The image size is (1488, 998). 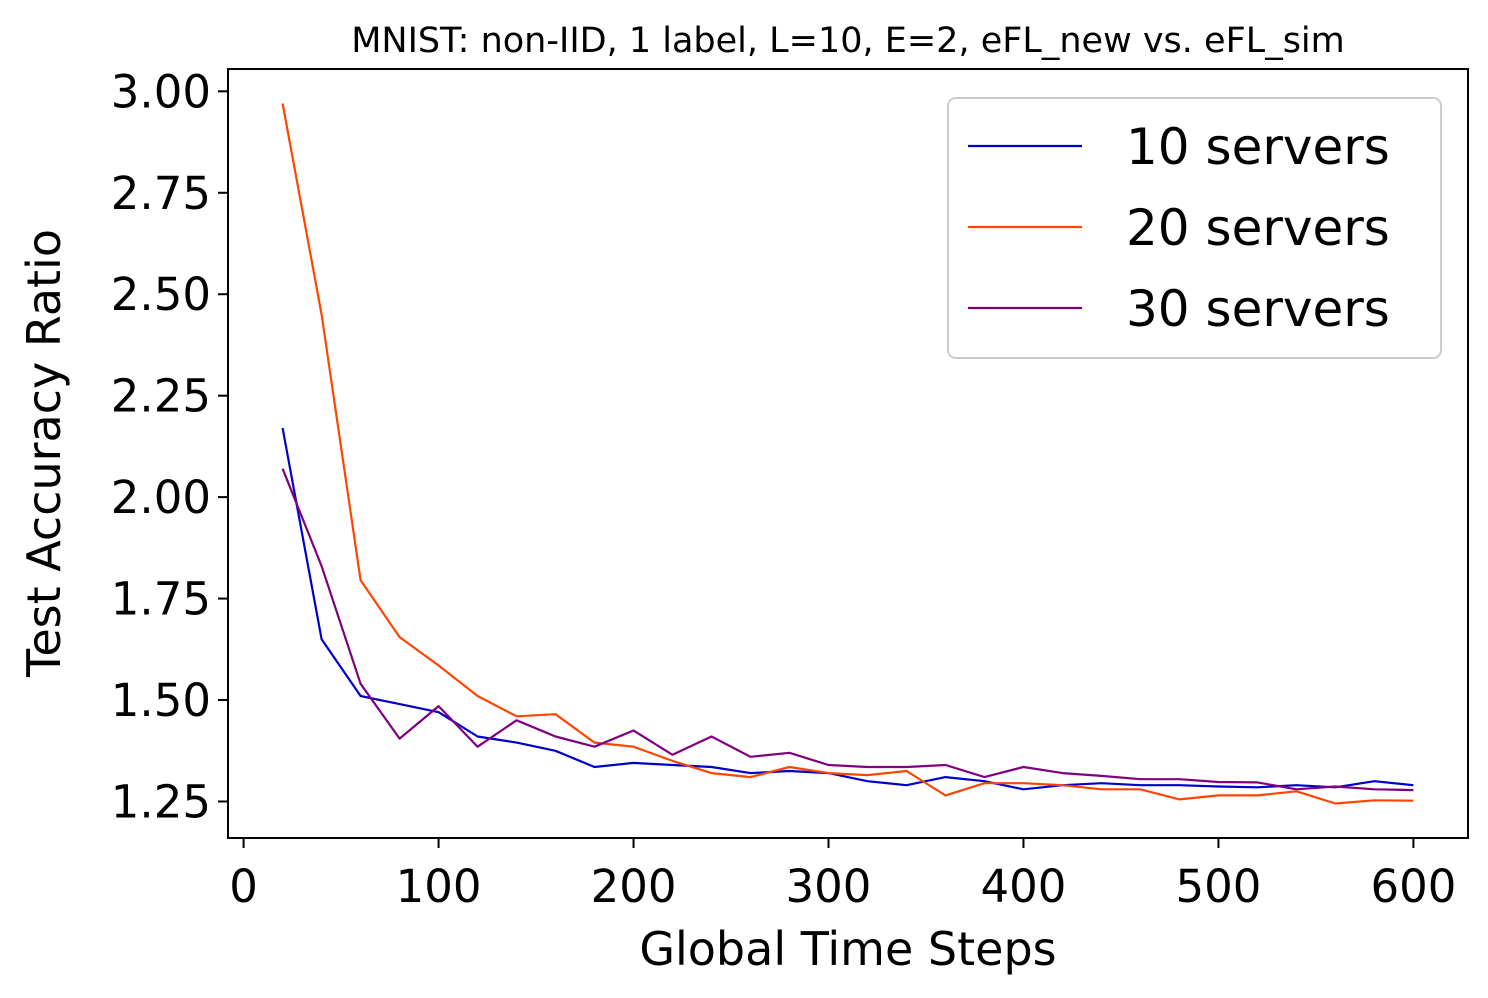 What do you see at coordinates (161, 91) in the screenshot?
I see `y-tick-label: 3.00` at bounding box center [161, 91].